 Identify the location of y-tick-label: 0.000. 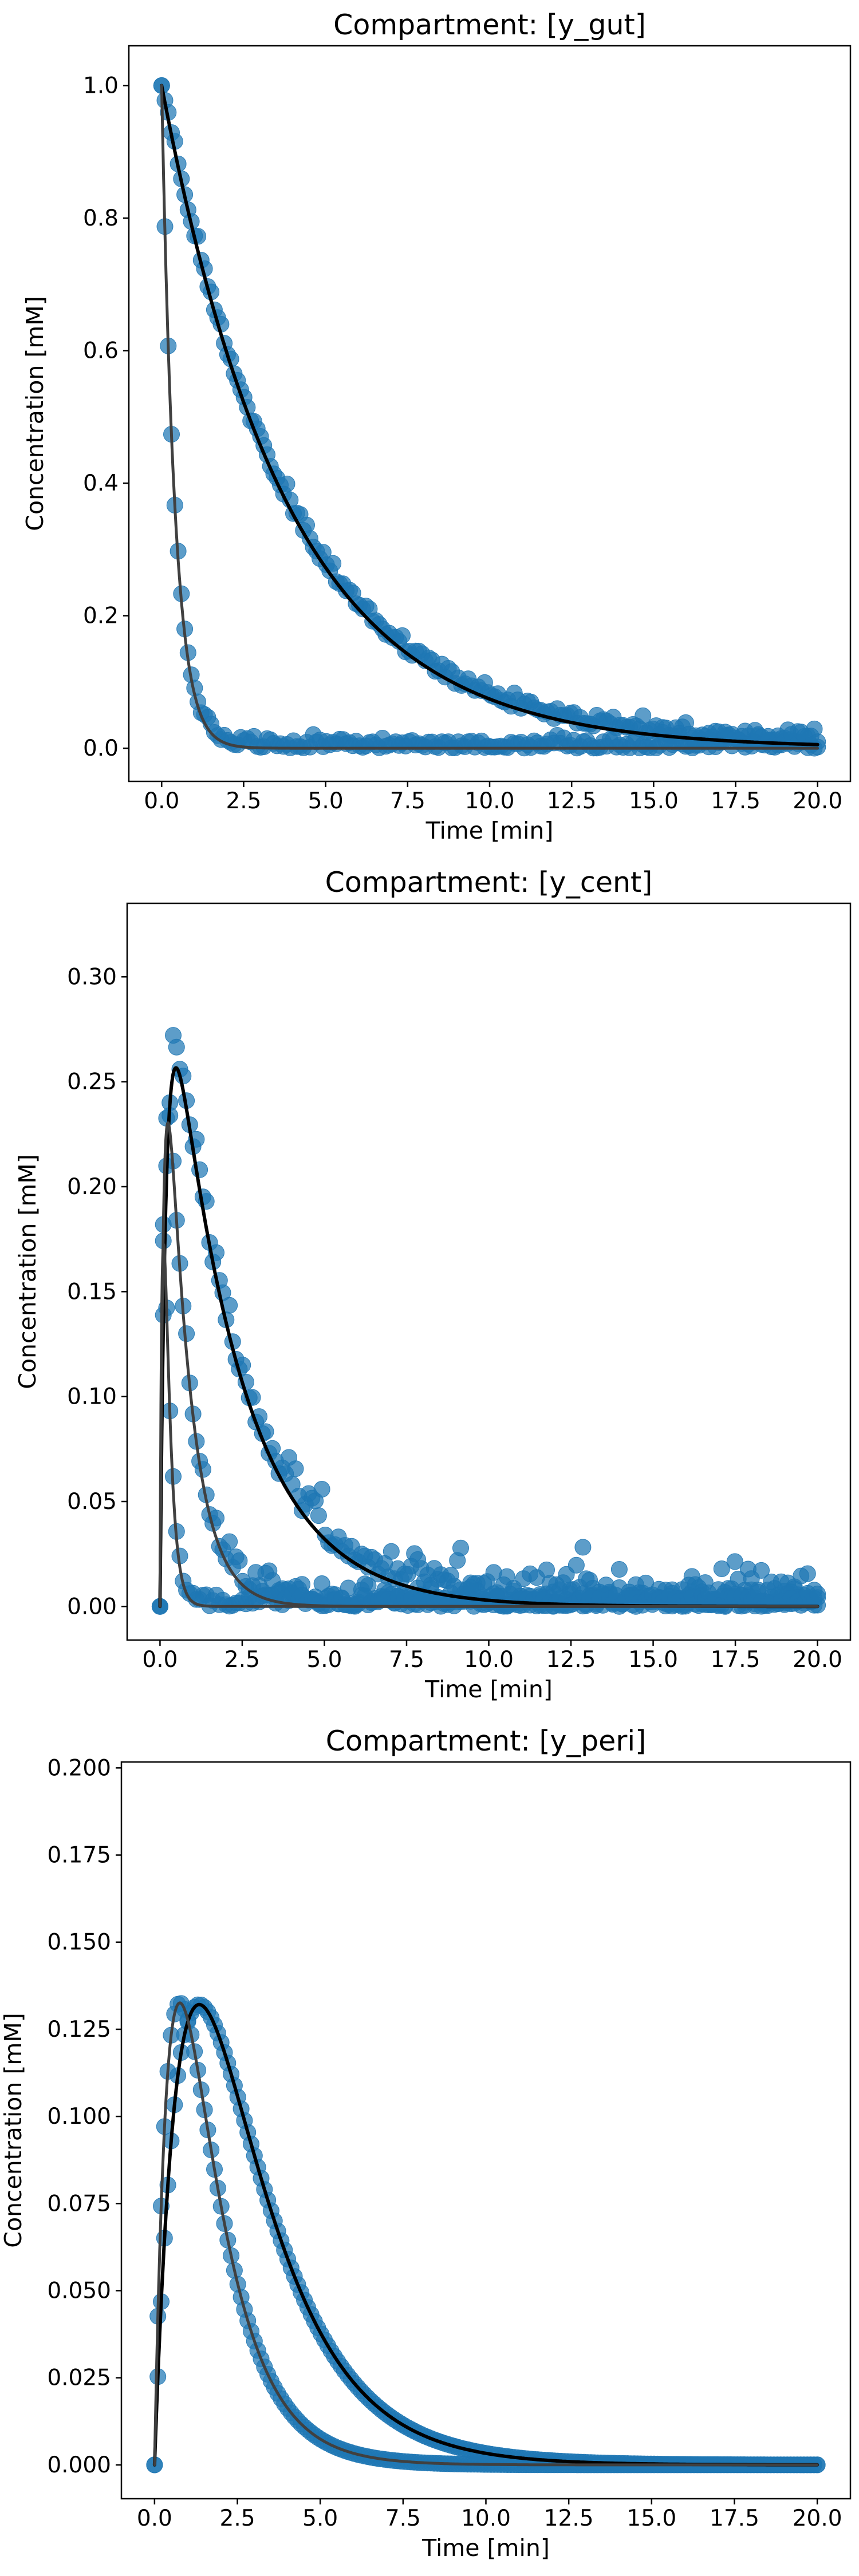
(79, 2465).